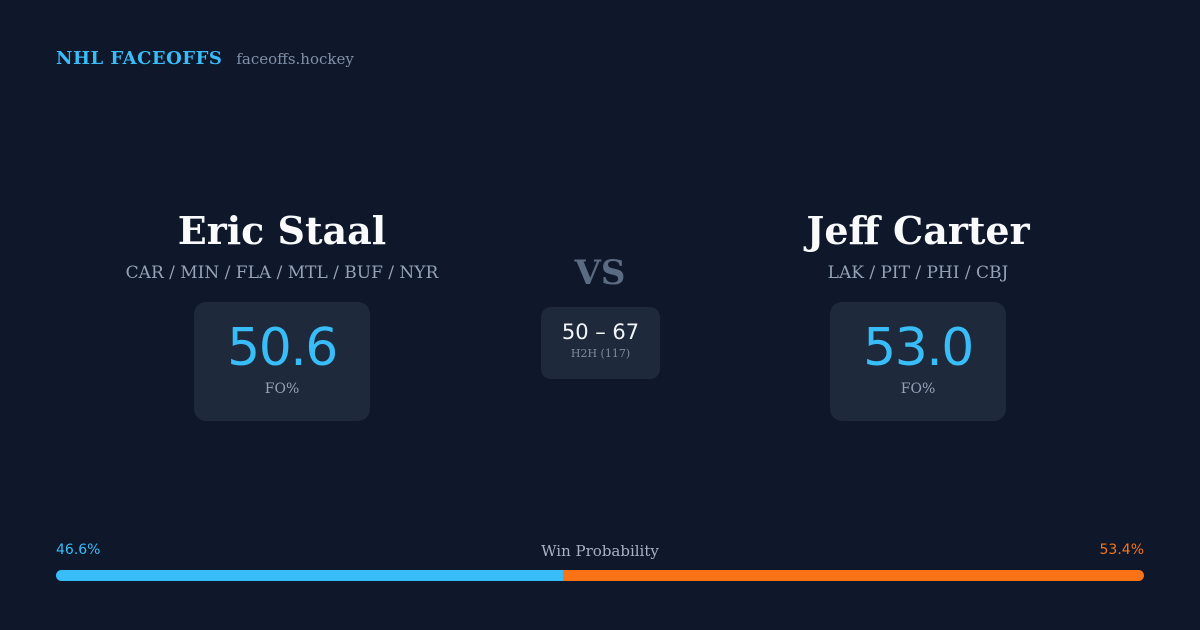  What do you see at coordinates (918, 389) in the screenshot?
I see `player-right-fo-label: FO%` at bounding box center [918, 389].